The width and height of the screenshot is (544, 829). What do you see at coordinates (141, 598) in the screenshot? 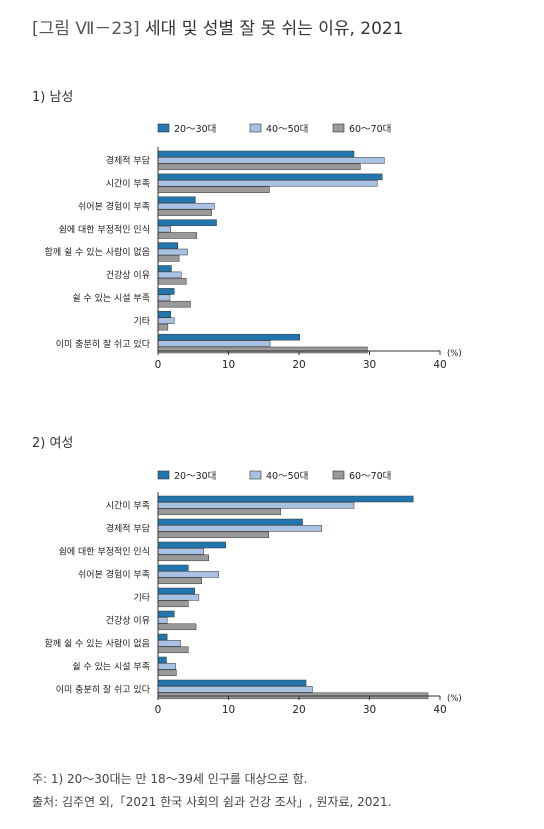
I see `category-label: 기타` at bounding box center [141, 598].